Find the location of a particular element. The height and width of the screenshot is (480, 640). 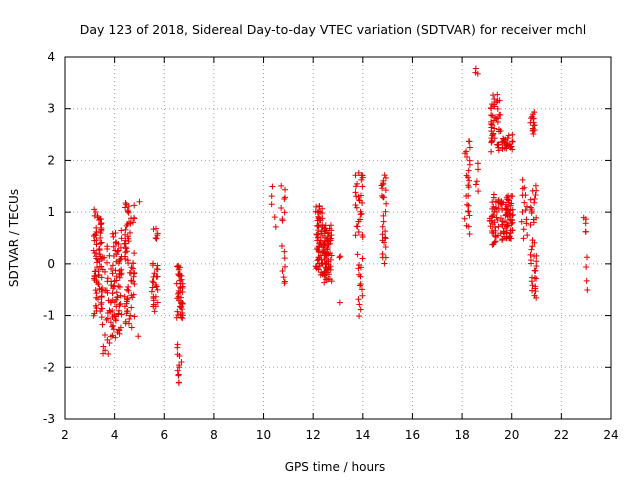

x-tick-label: 8 is located at coordinates (214, 435).